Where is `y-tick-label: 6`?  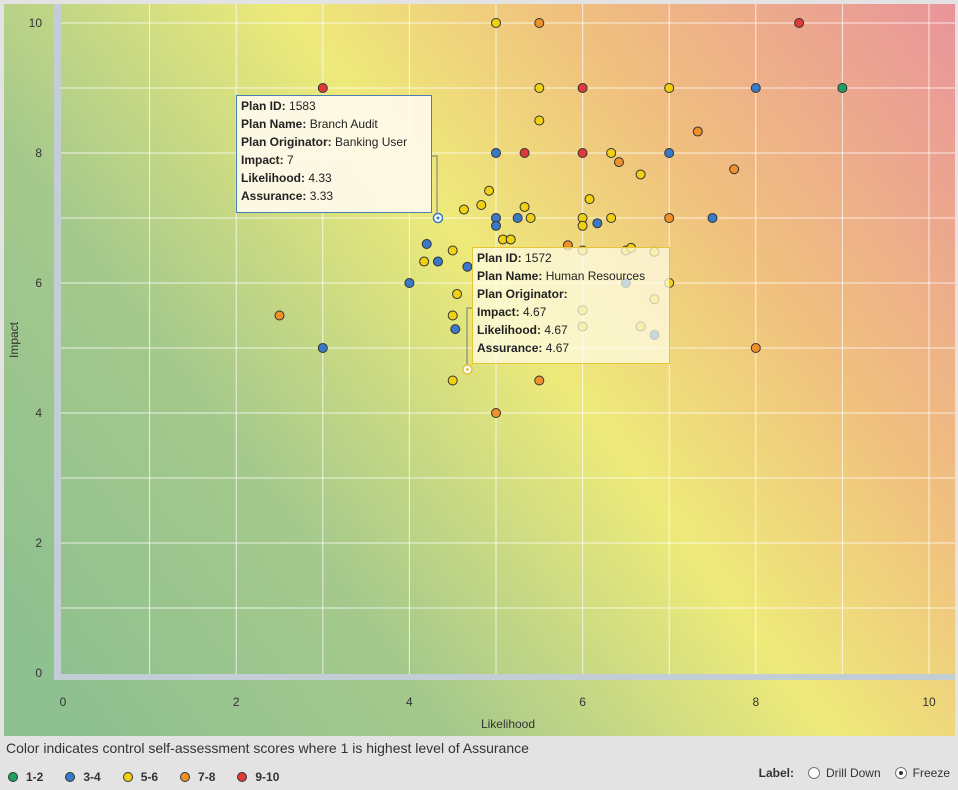
y-tick-label: 6 is located at coordinates (38, 283).